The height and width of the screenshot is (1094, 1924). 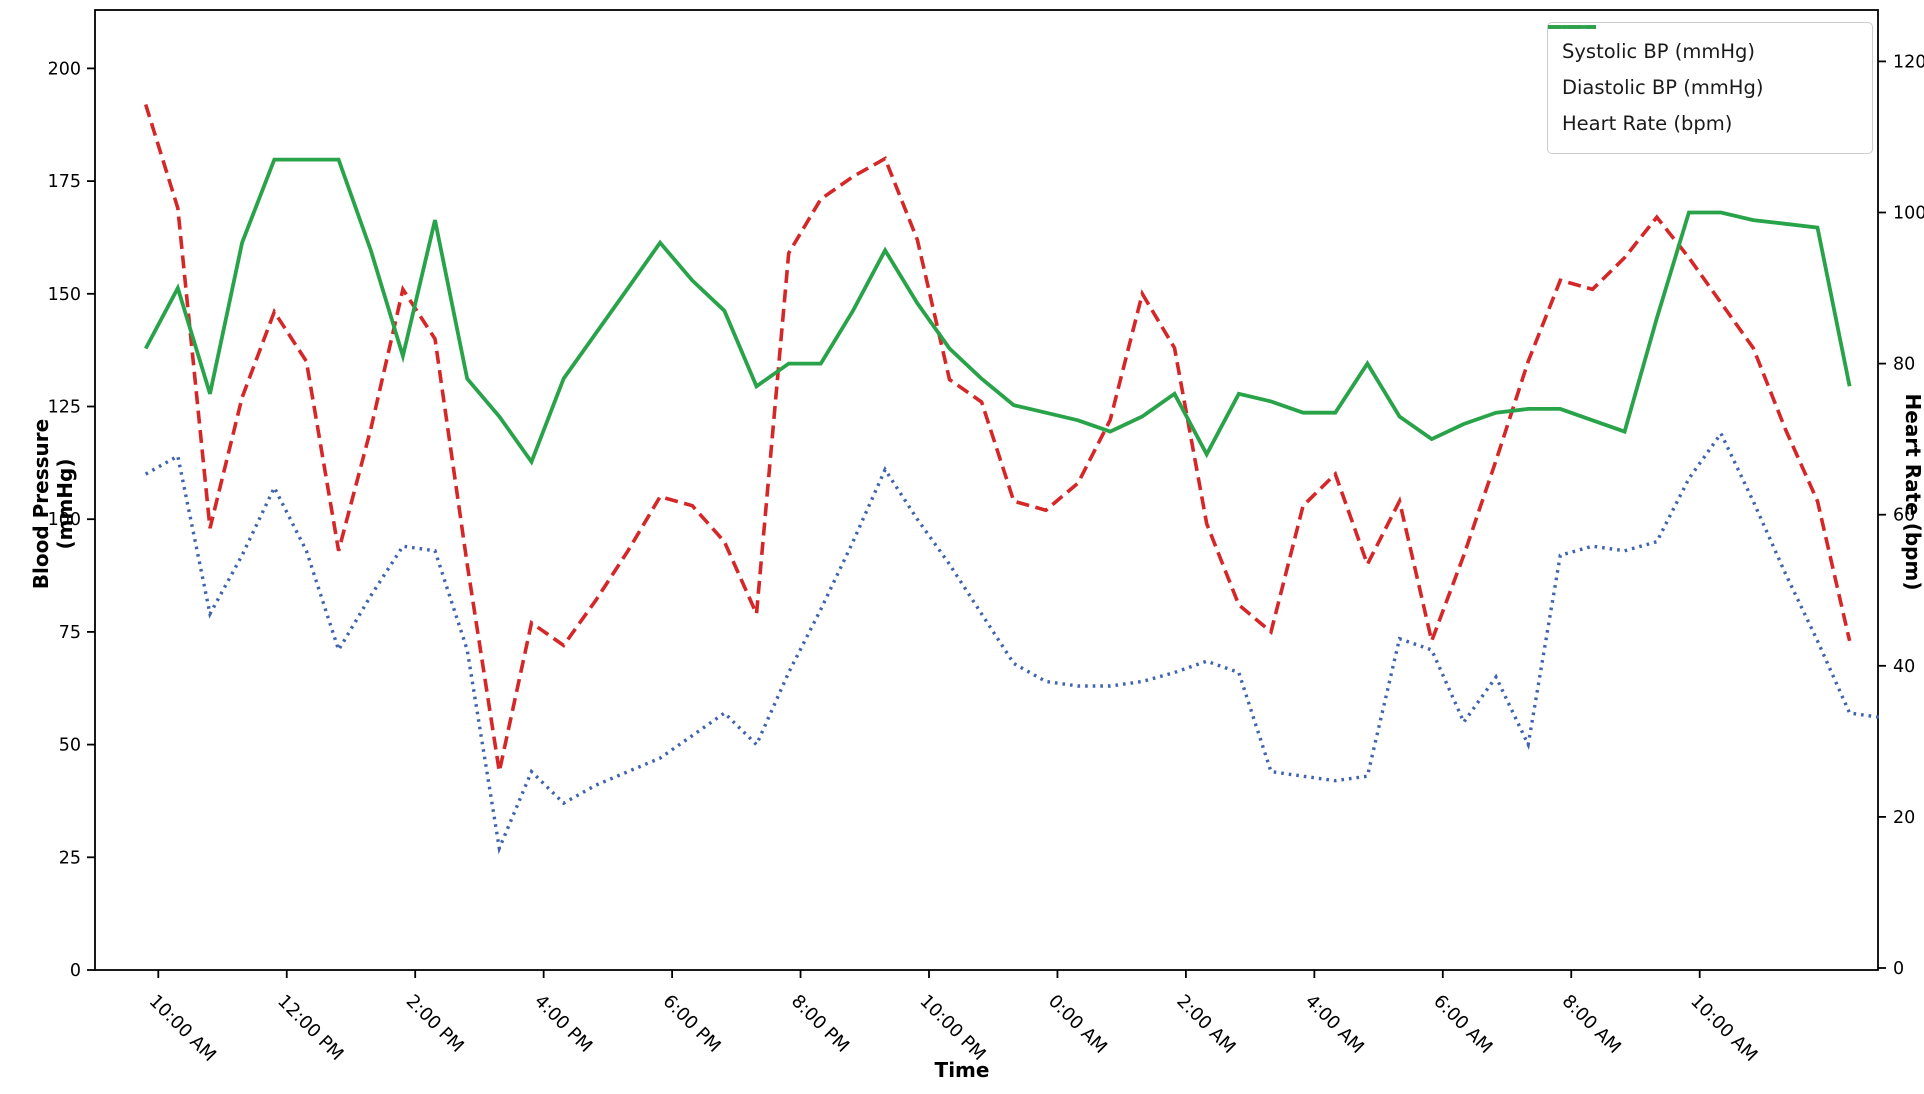 I want to click on legend-label: Systolic BP (mmHg), so click(x=1658, y=51).